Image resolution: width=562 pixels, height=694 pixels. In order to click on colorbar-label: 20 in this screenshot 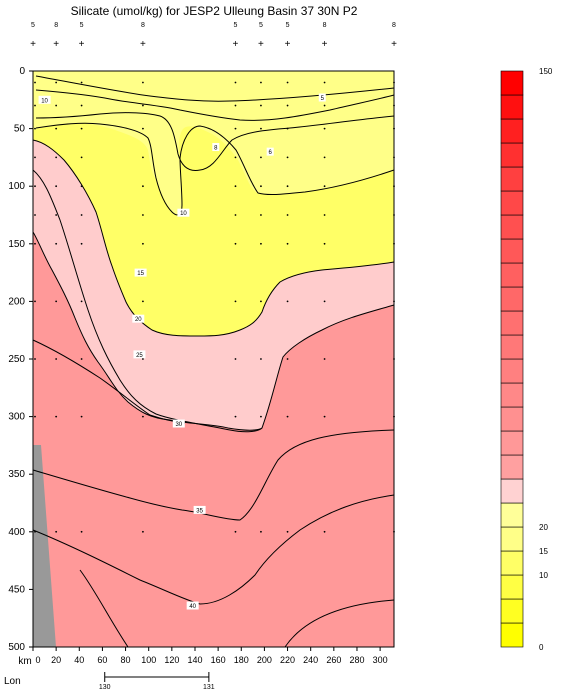, I will do `click(543, 527)`.